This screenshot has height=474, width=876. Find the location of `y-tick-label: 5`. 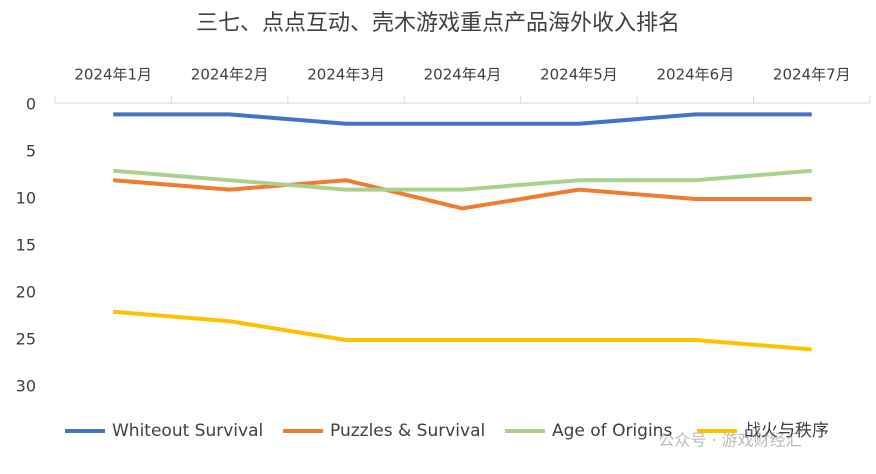

y-tick-label: 5 is located at coordinates (31, 151).